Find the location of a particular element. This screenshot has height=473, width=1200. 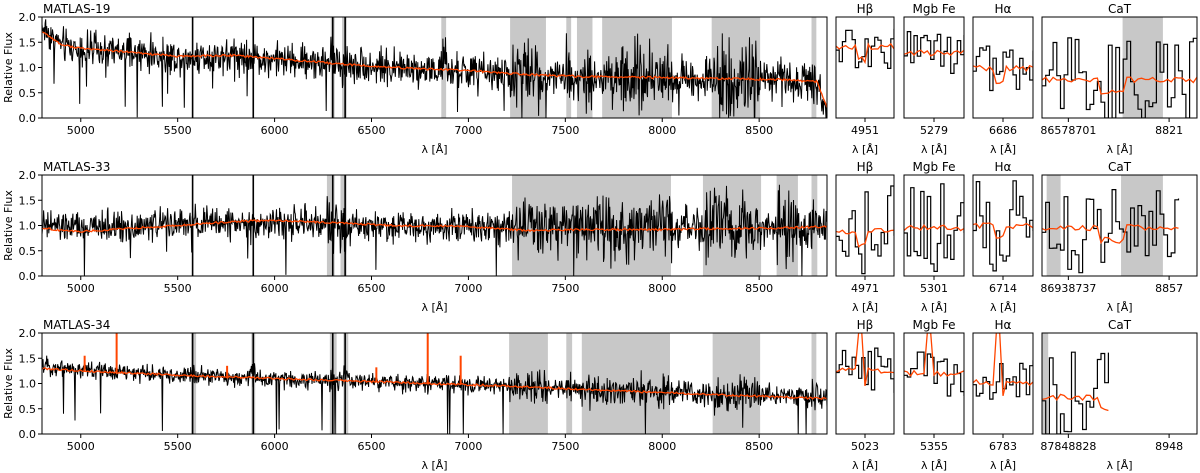

y-tick-label: 0.5 is located at coordinates (28, 93).